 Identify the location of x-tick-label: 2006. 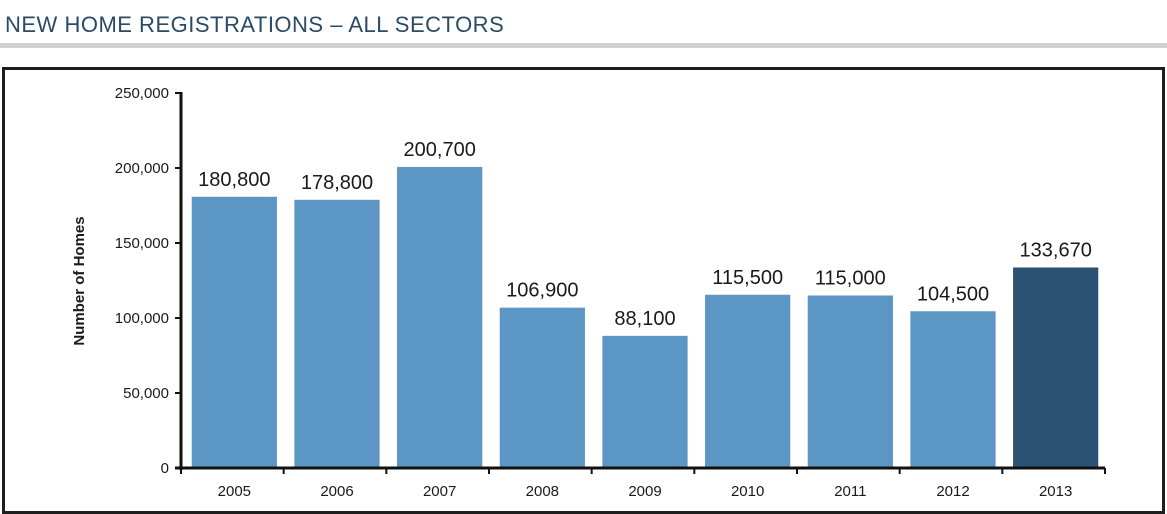
(336, 491).